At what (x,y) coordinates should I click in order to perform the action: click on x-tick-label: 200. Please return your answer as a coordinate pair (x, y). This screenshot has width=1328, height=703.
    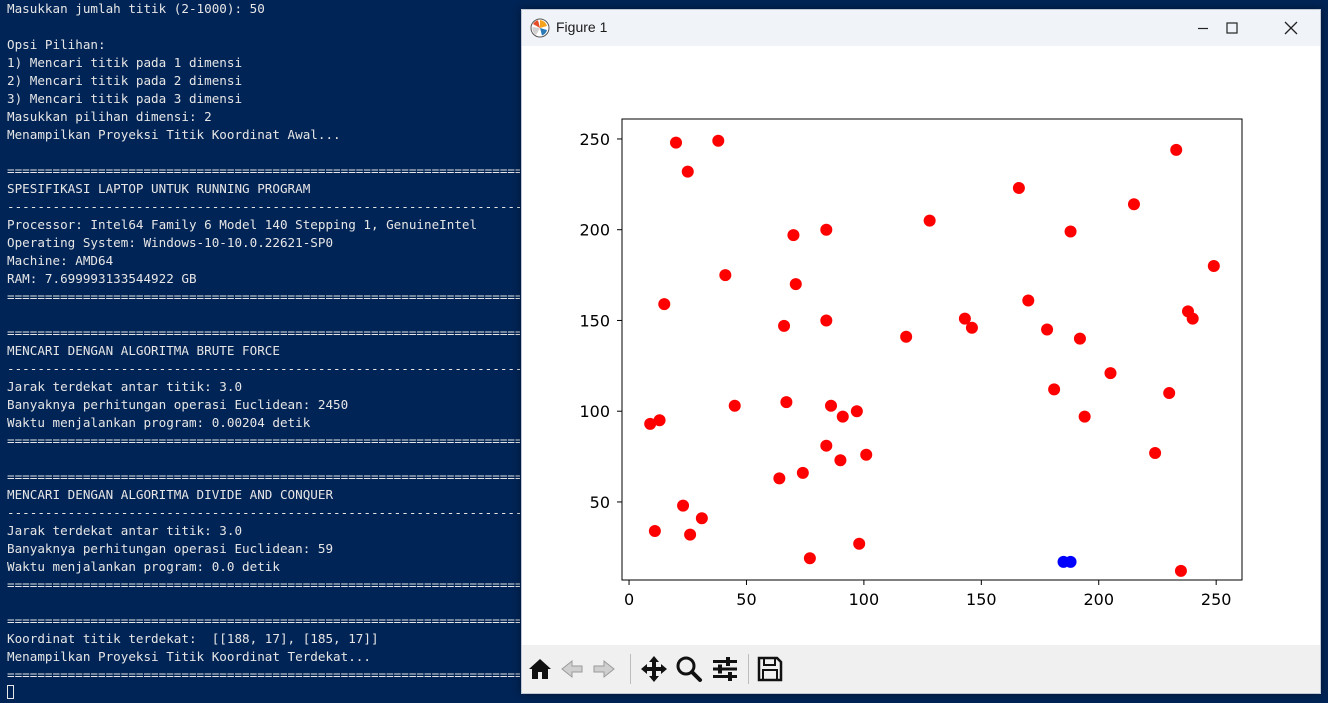
    Looking at the image, I should click on (1098, 599).